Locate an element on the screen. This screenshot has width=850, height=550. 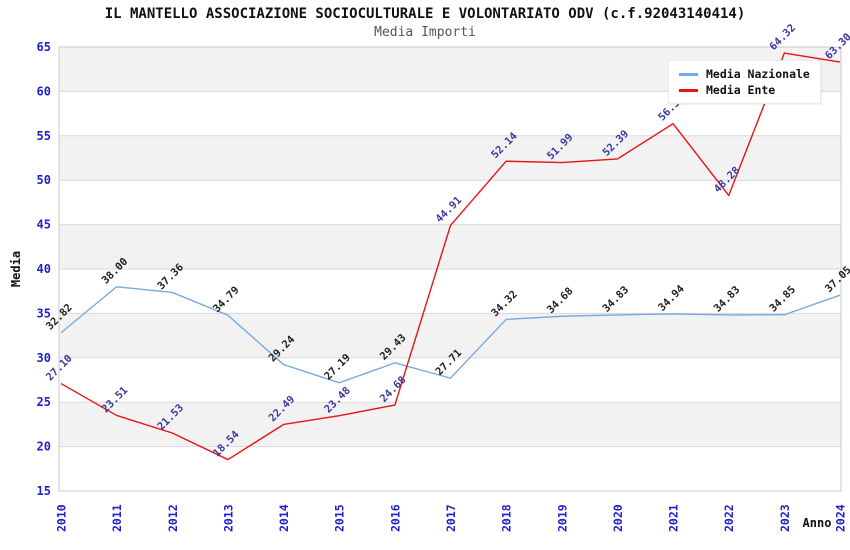
y-tick-label: 60 is located at coordinates (44, 91).